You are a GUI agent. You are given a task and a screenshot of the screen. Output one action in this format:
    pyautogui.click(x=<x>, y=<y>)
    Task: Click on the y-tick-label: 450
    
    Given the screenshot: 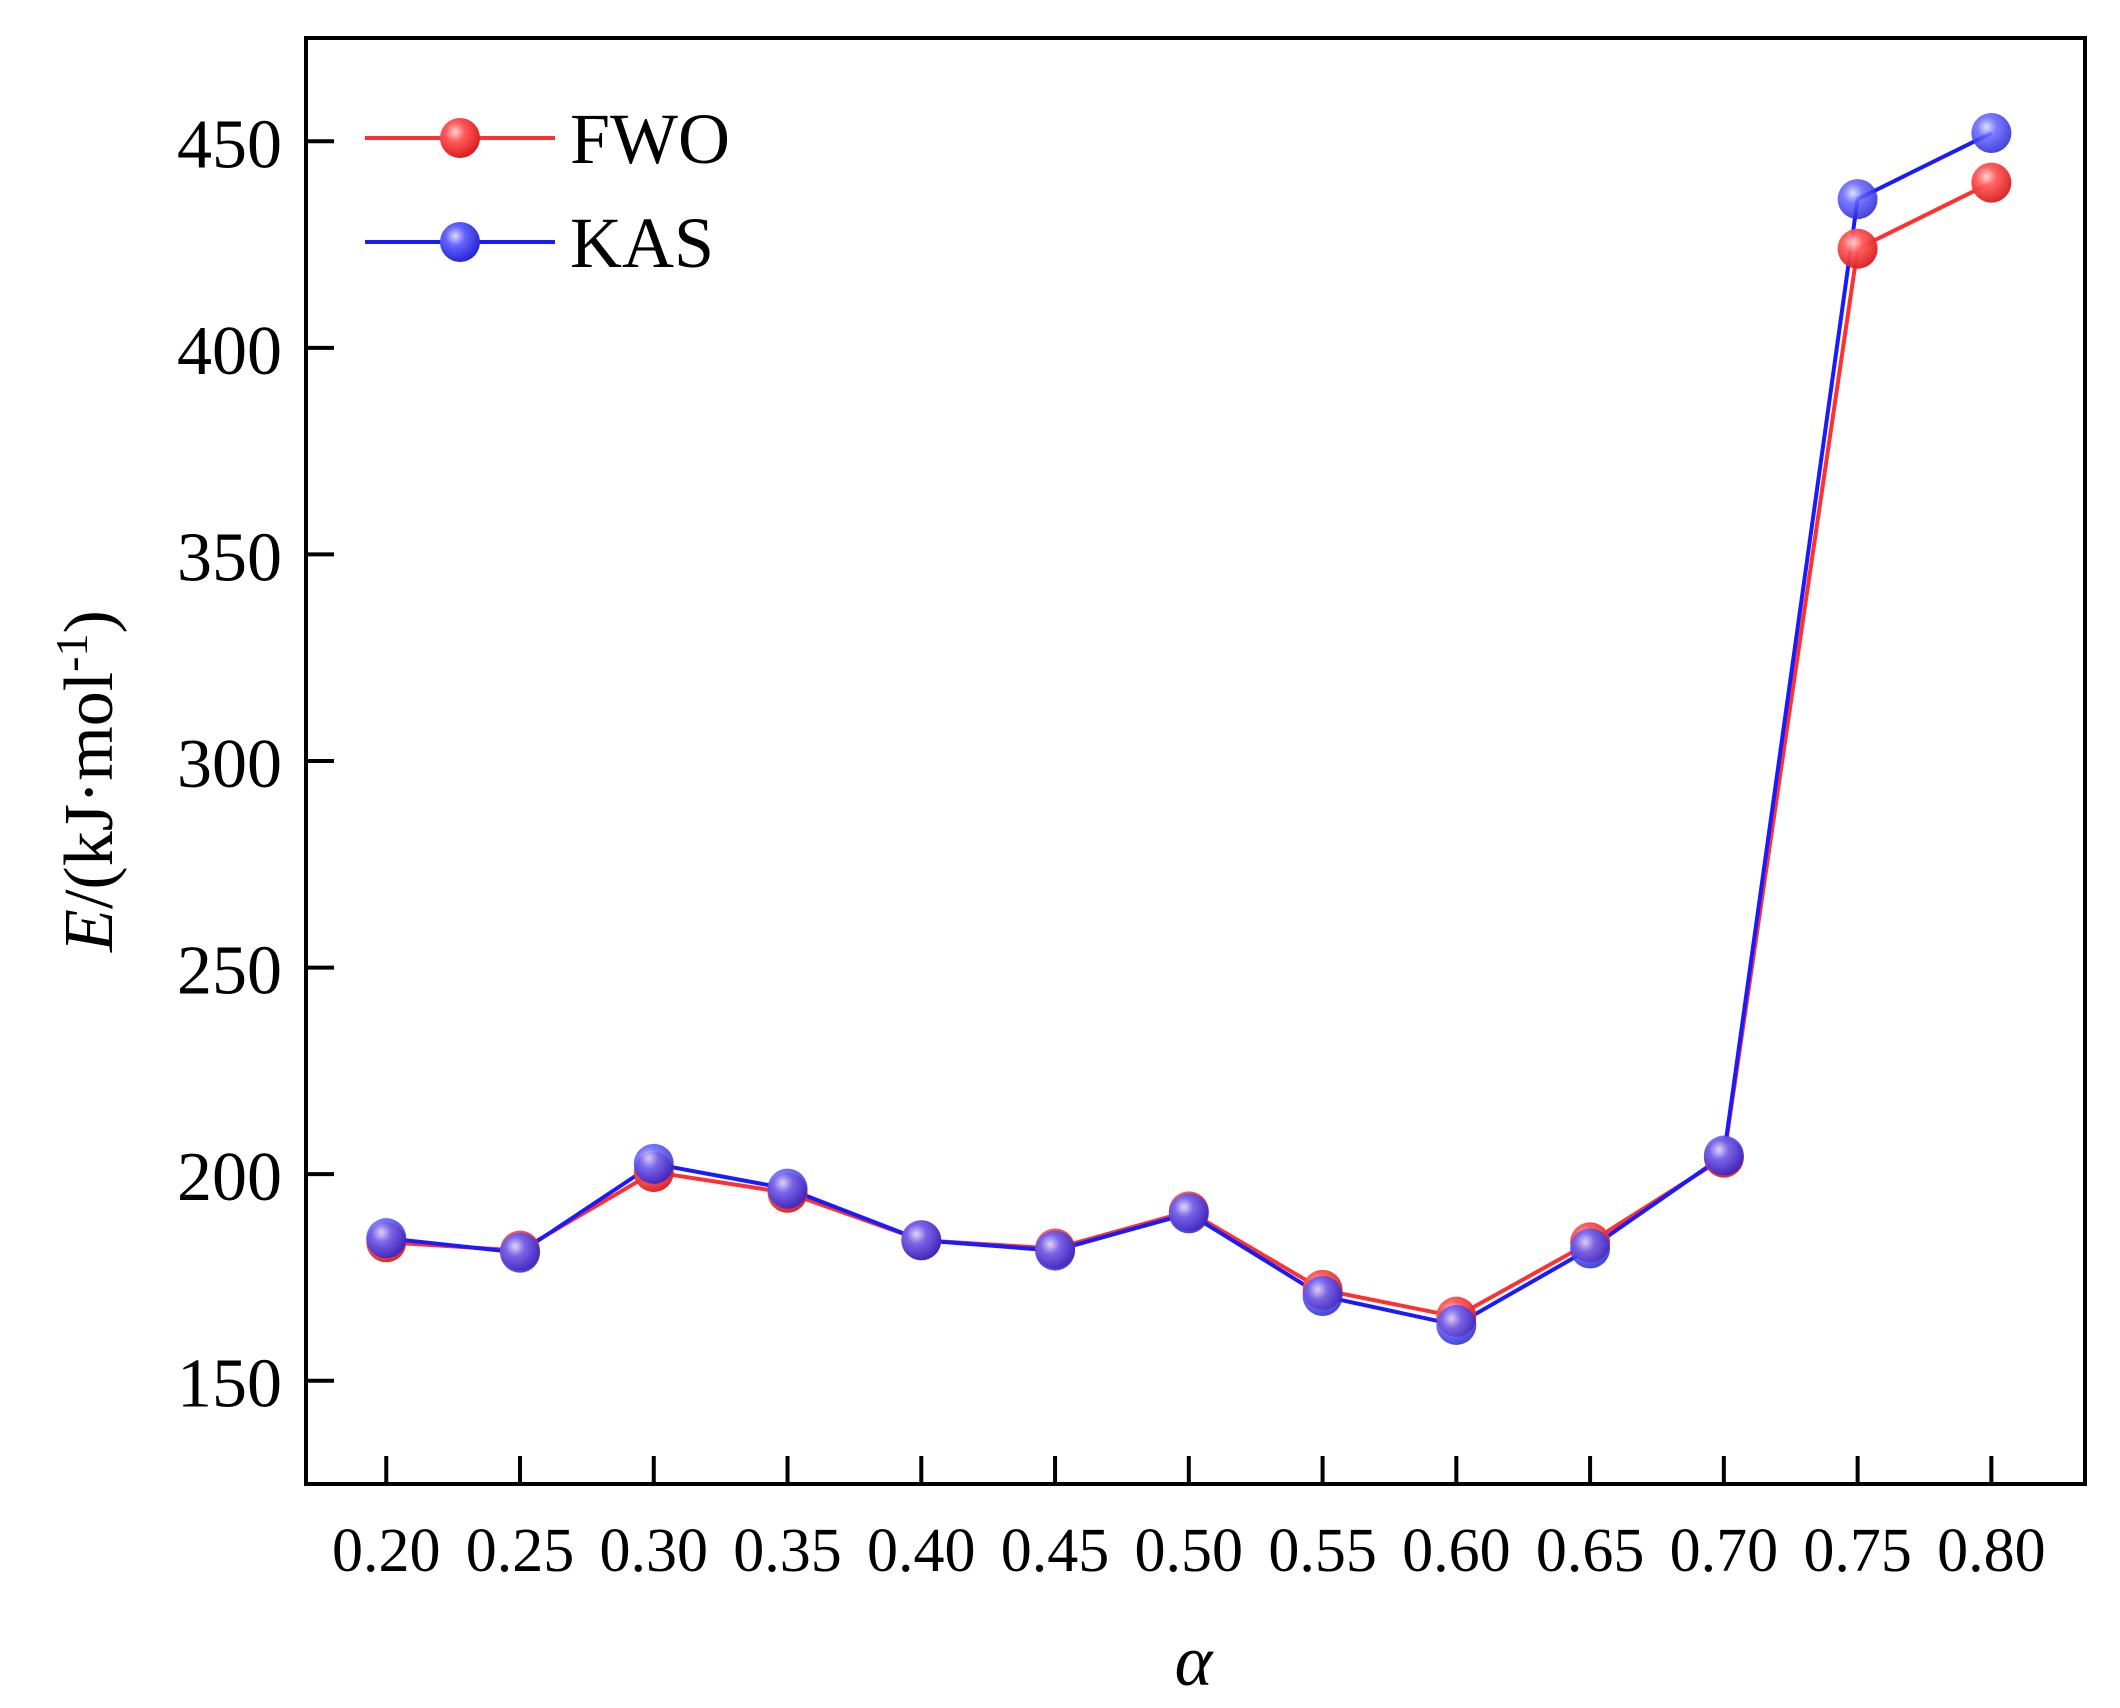 What is the action you would take?
    pyautogui.click(x=229, y=144)
    